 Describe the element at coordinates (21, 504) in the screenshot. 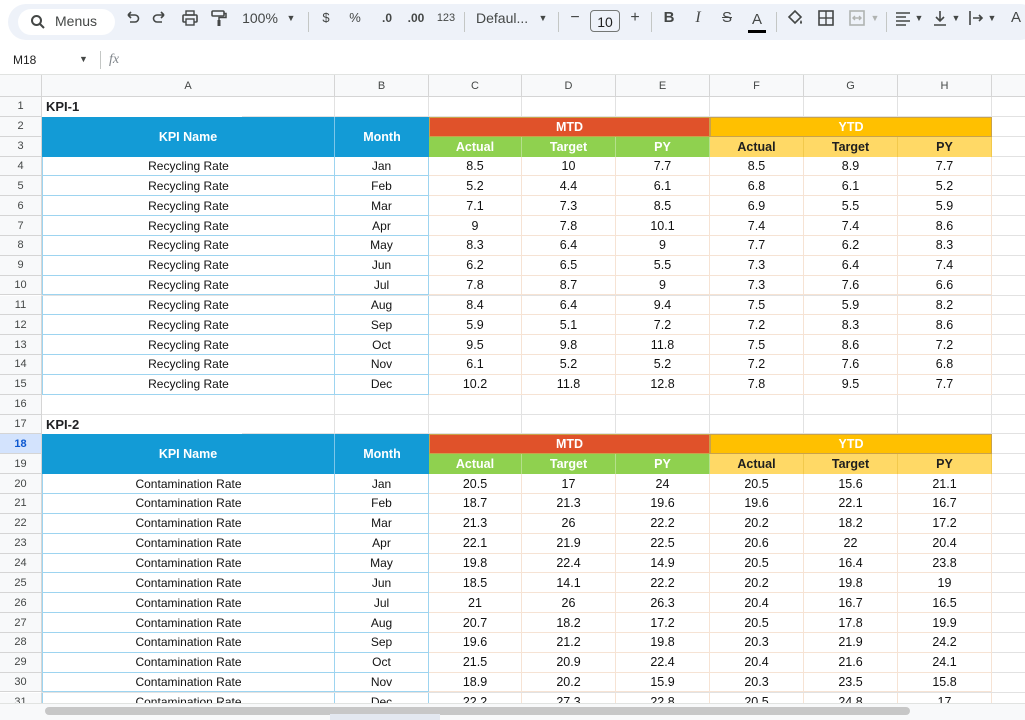

I see `row-header: 21` at that location.